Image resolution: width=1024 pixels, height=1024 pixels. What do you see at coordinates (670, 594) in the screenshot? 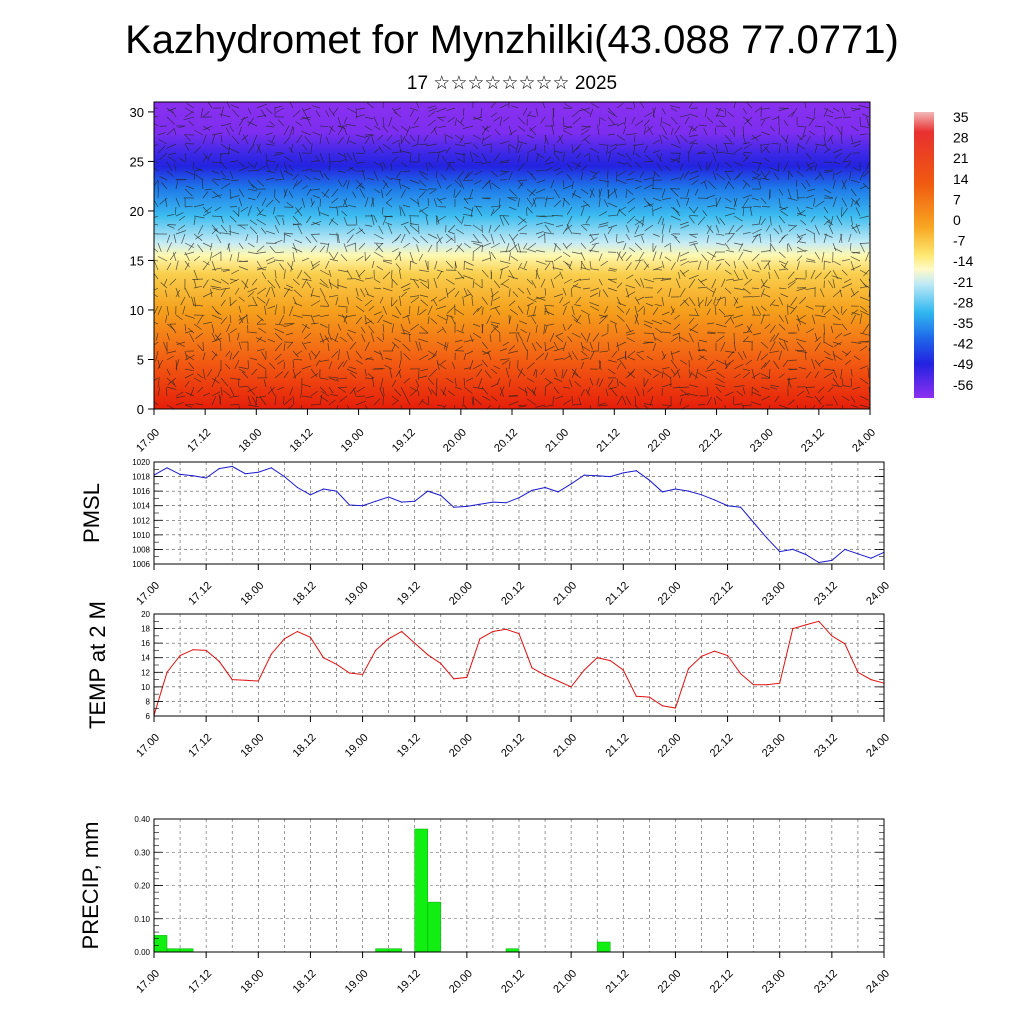
I see `x-tick-label: 22.00` at bounding box center [670, 594].